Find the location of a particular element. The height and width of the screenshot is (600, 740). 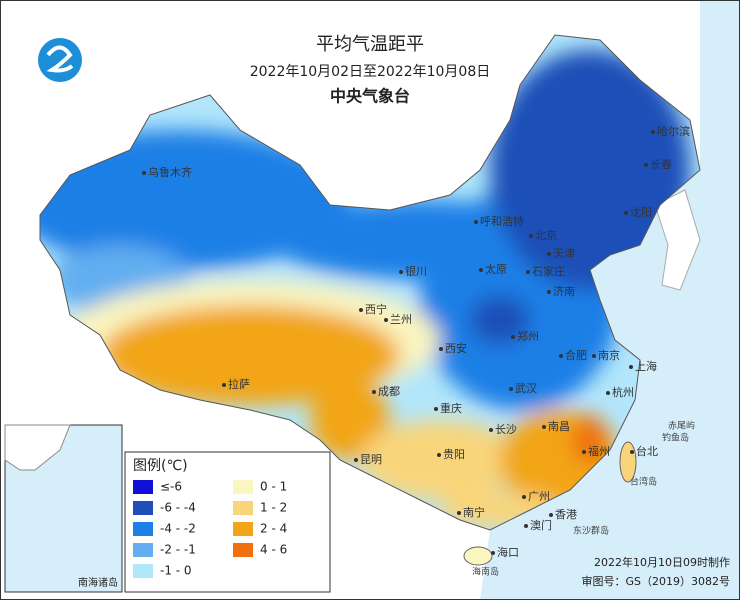

legend-label: -4 - -2 is located at coordinates (178, 529).